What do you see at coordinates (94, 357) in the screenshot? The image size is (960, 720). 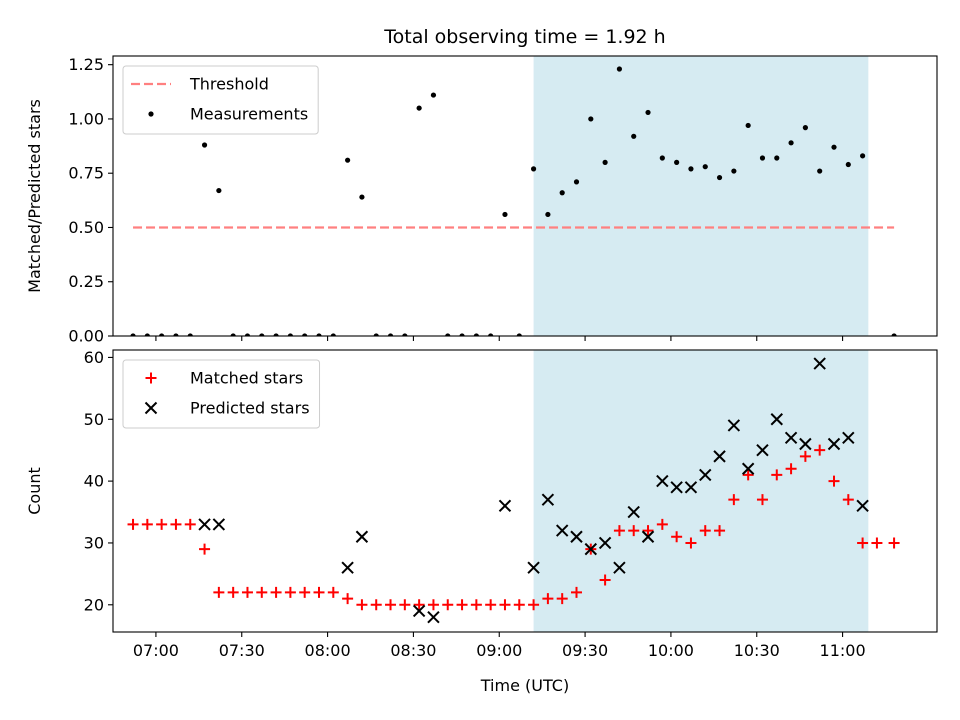 I see `y-tick-label: 60` at bounding box center [94, 357].